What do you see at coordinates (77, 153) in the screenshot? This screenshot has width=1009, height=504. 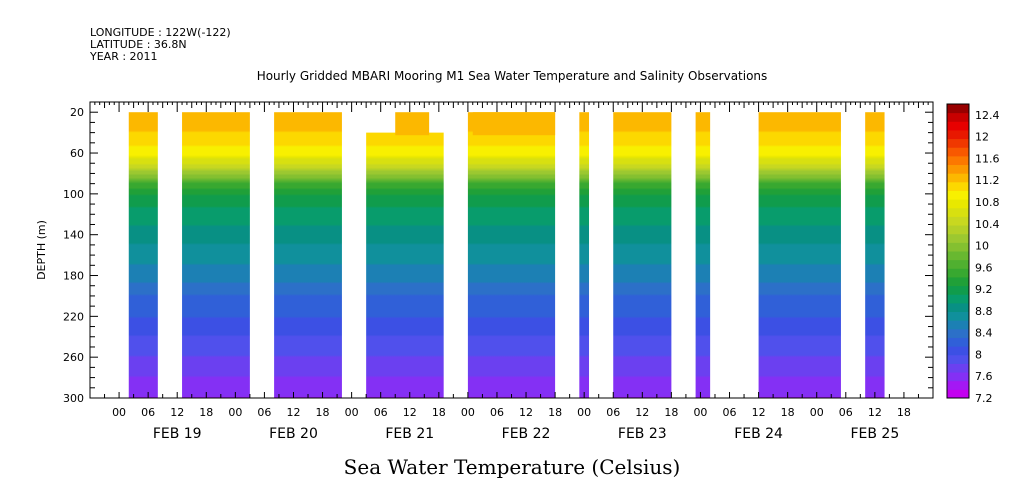 I see `y-tick-label: 60` at bounding box center [77, 153].